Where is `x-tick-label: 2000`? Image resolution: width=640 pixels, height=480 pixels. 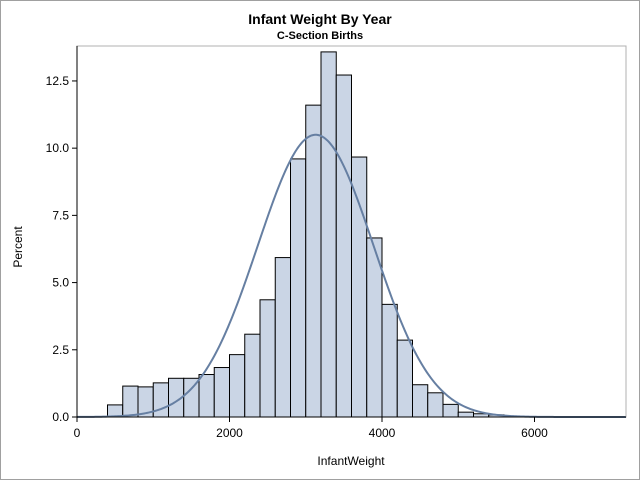 x-tick-label: 2000 is located at coordinates (229, 433).